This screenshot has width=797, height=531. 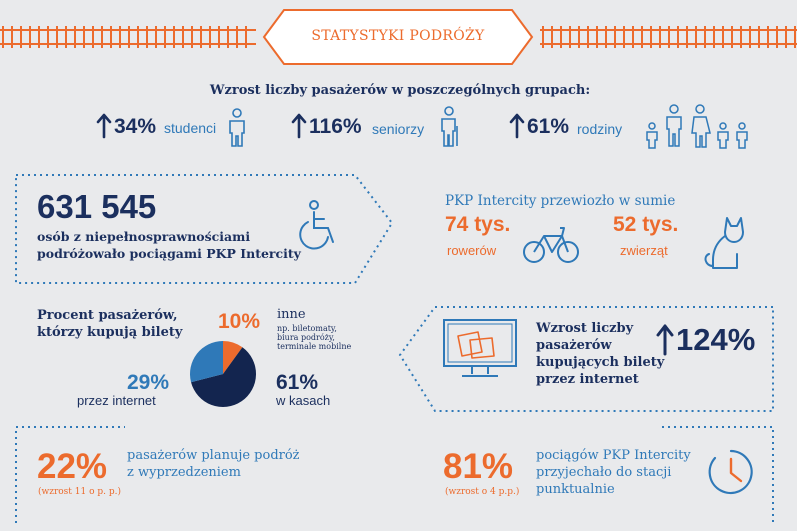 What do you see at coordinates (574, 345) in the screenshot?
I see `online-text-line2: pasażerów` at bounding box center [574, 345].